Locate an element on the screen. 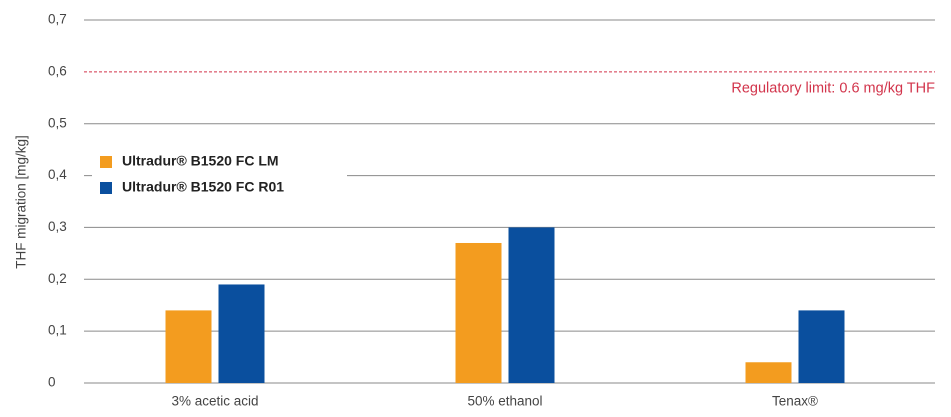 The width and height of the screenshot is (951, 417). legend-label: Ultradur® B1520 FC R01 is located at coordinates (203, 187).